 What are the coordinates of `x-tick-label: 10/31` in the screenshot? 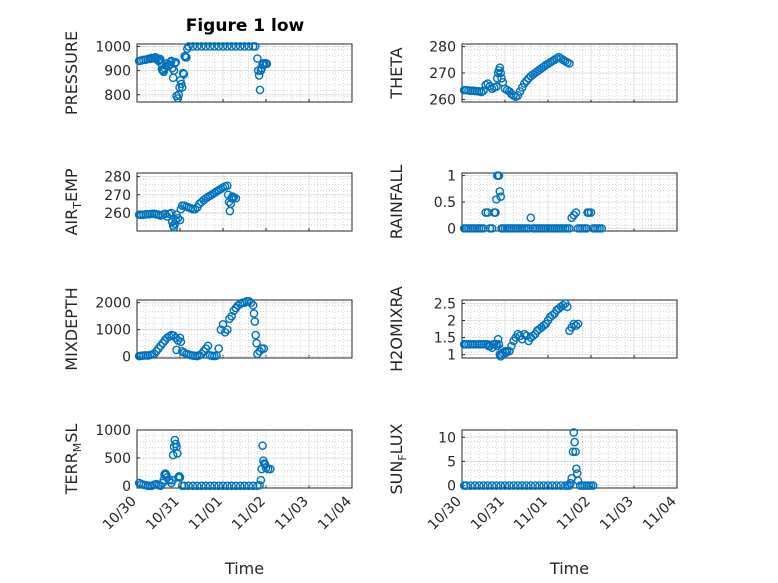 It's located at (488, 514).